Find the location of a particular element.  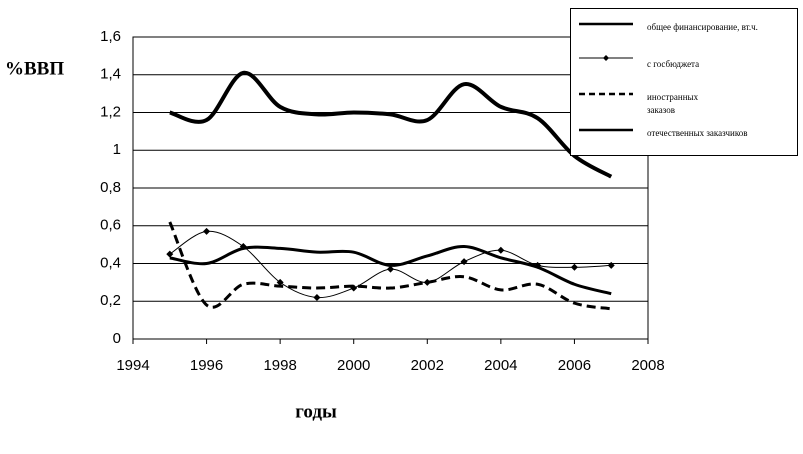

legend-label: с госбюджета is located at coordinates (673, 64).